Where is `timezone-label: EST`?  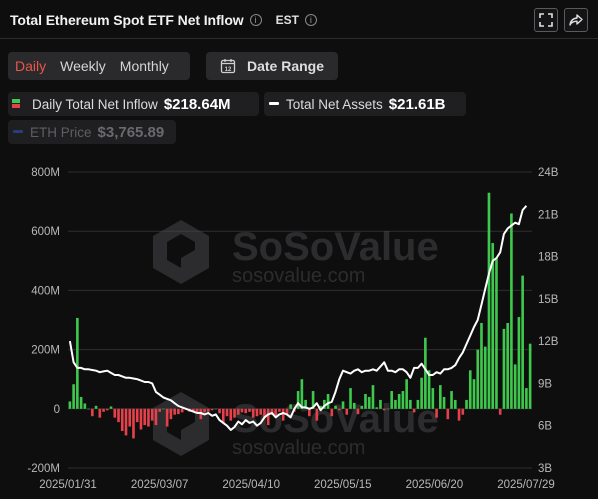 timezone-label: EST is located at coordinates (287, 20).